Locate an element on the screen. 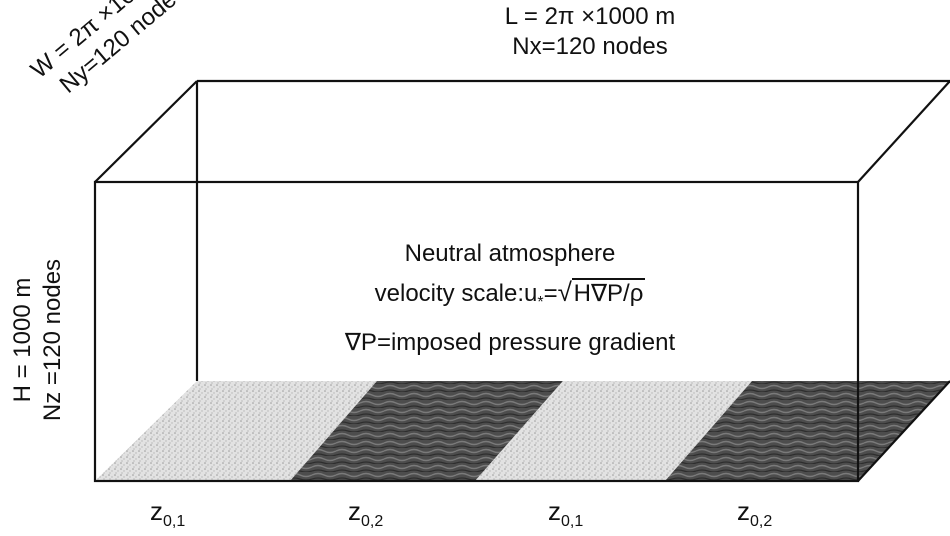  height-value: H = 1000 m is located at coordinates (22, 340).